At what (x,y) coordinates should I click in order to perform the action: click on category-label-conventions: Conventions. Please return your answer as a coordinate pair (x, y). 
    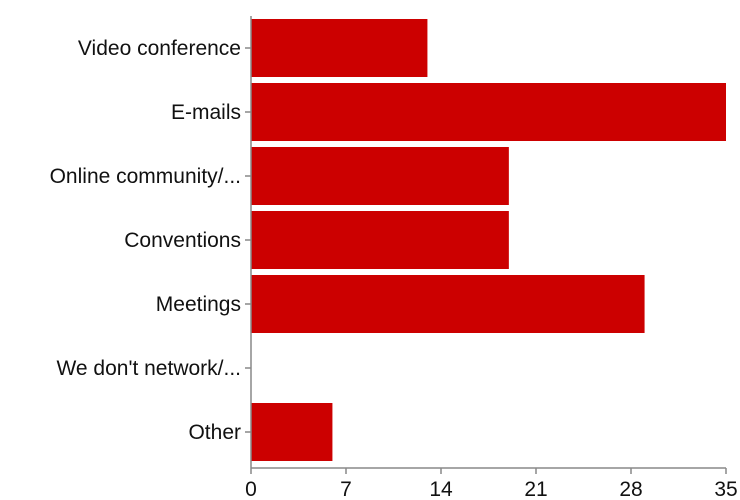
    Looking at the image, I should click on (182, 240).